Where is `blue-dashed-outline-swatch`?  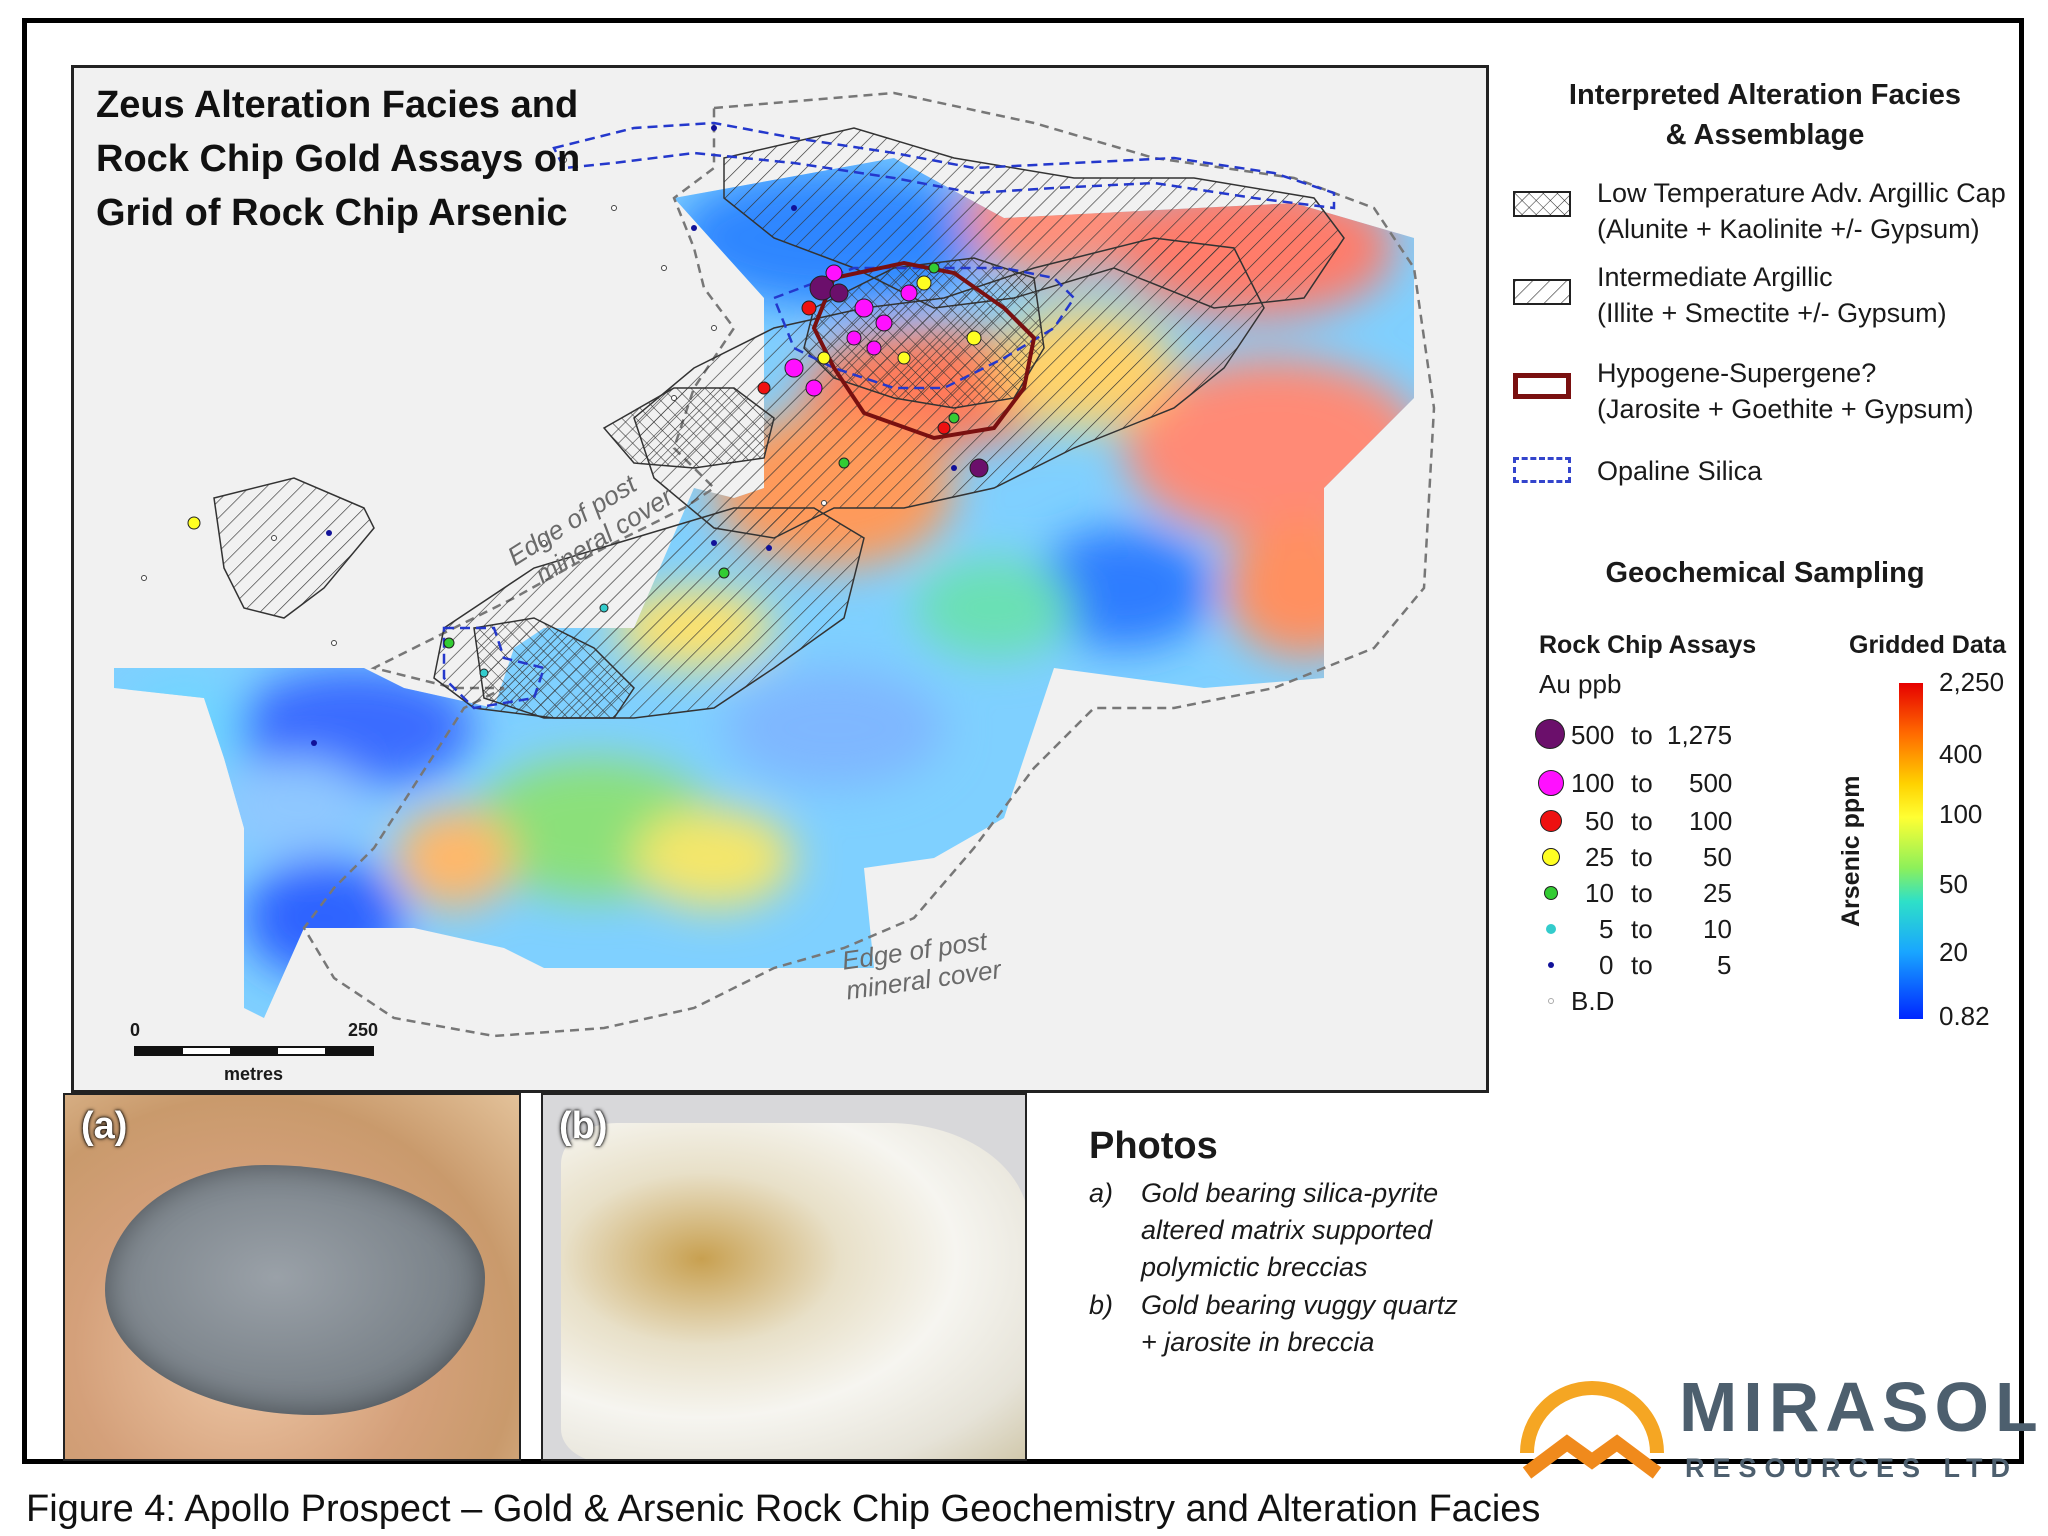
blue-dashed-outline-swatch is located at coordinates (1542, 470).